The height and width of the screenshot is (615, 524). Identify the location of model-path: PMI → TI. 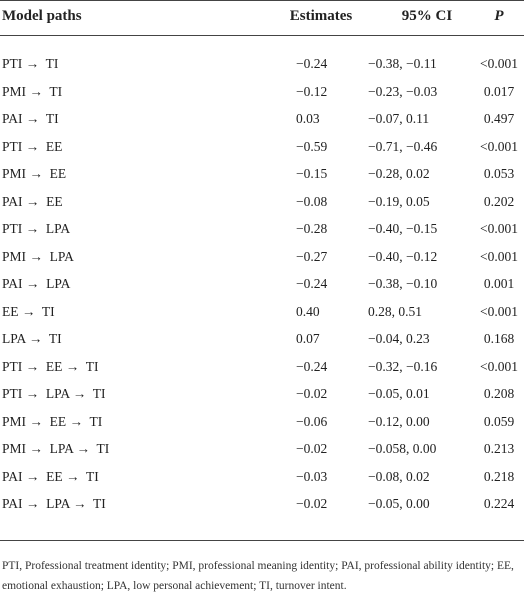
(32, 91).